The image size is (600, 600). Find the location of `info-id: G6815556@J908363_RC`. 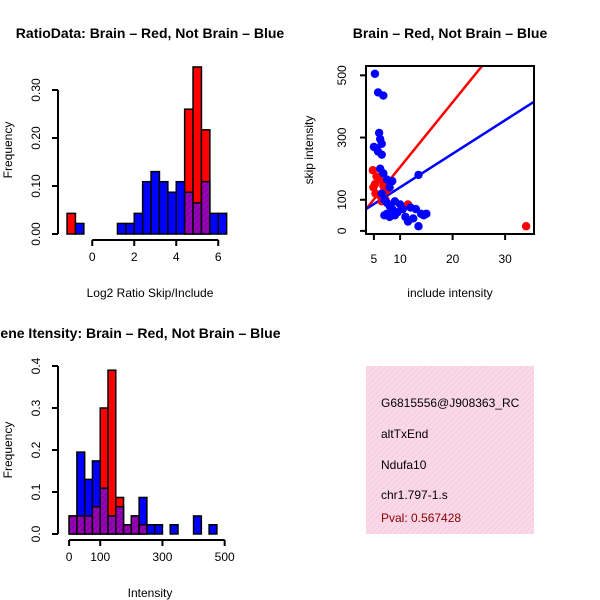

info-id: G6815556@J908363_RC is located at coordinates (450, 403).